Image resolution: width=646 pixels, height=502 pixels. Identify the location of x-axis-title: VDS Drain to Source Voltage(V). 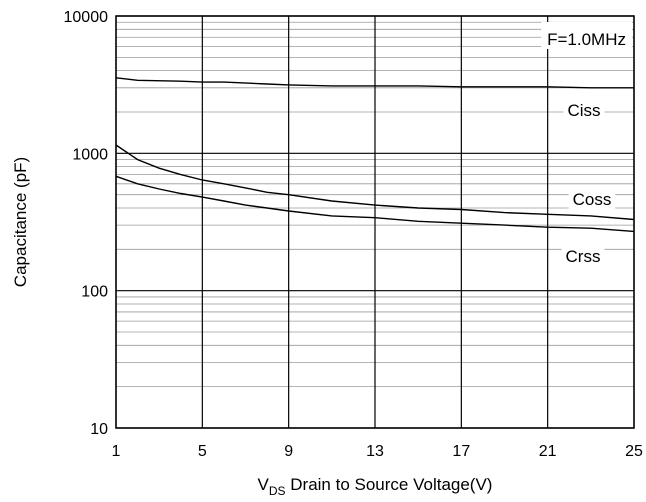
(375, 486).